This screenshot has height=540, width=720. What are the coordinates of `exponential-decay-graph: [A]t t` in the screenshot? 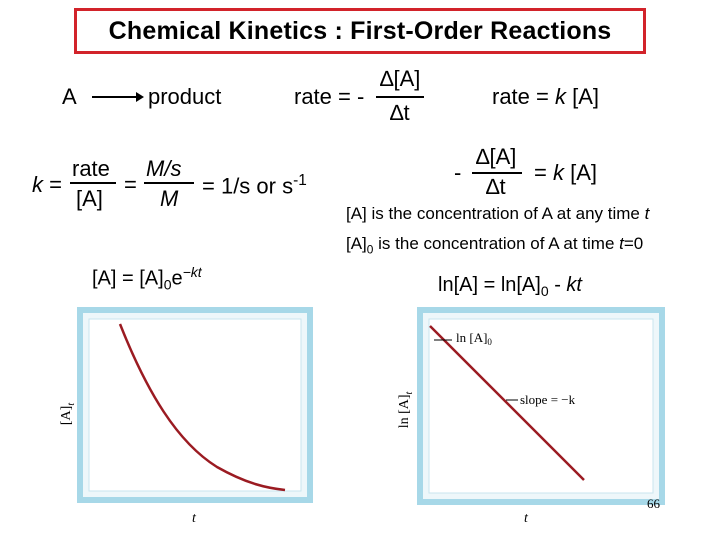 It's located at (186, 416).